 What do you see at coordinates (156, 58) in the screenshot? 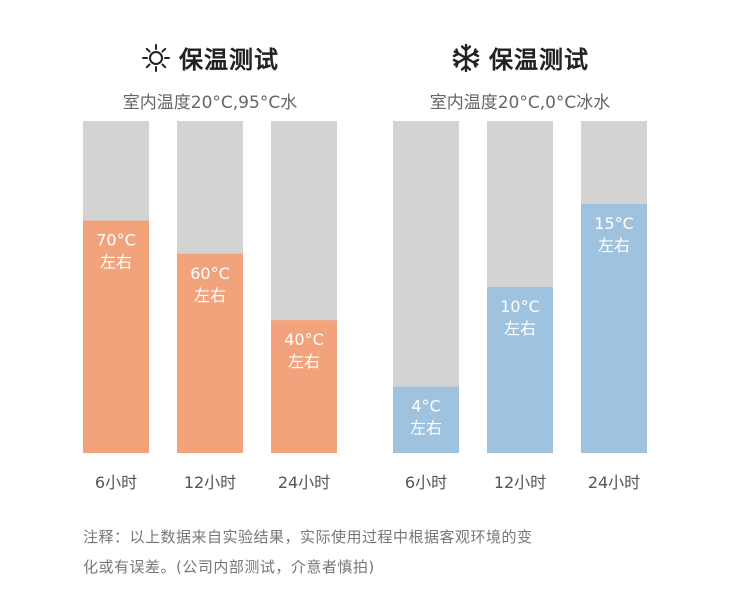
I see `sun-icon` at bounding box center [156, 58].